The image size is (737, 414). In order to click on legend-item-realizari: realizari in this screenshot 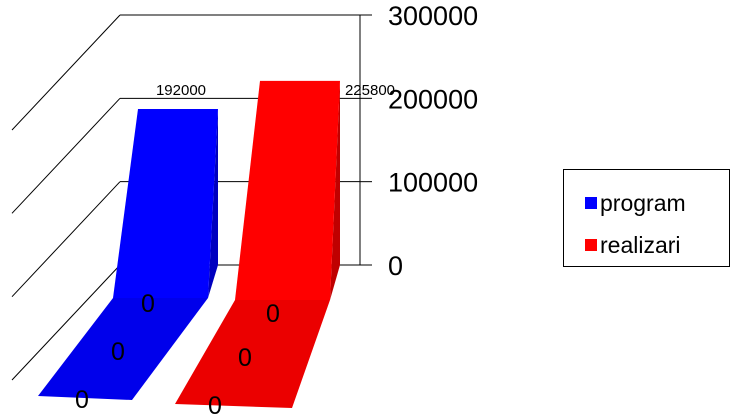, I will do `click(633, 245)`.